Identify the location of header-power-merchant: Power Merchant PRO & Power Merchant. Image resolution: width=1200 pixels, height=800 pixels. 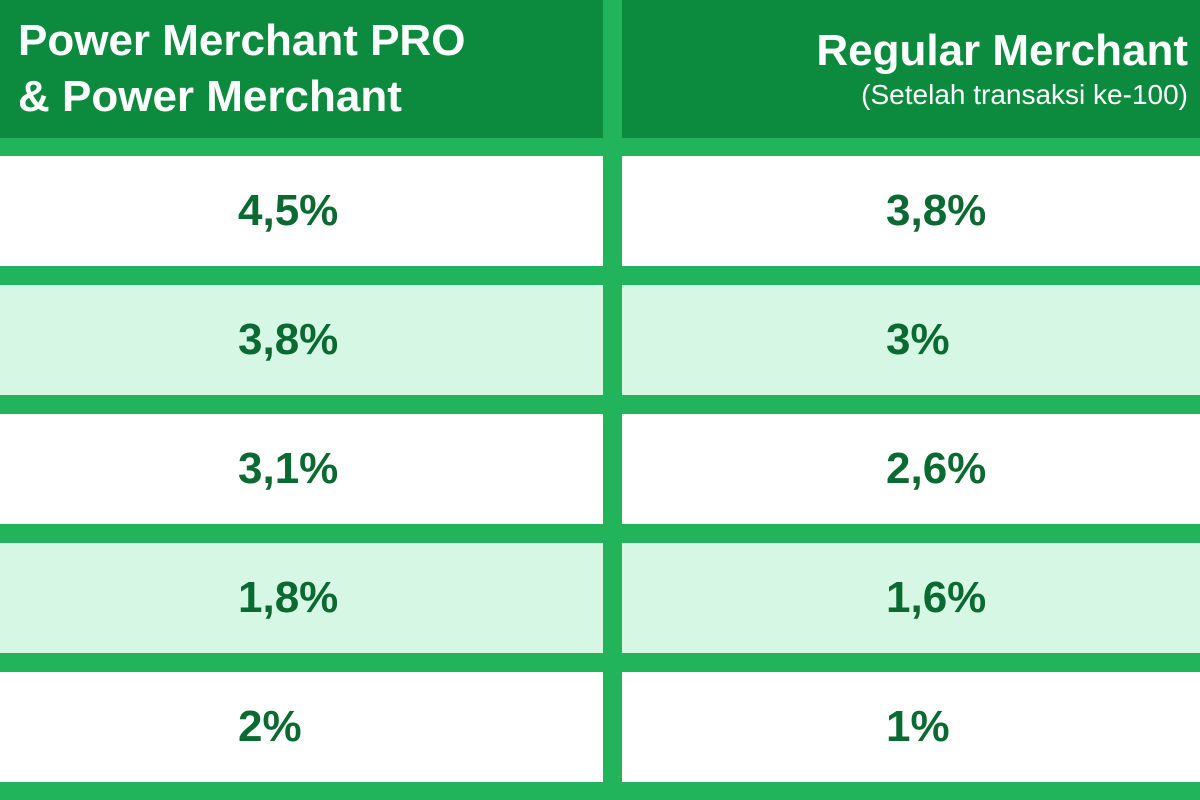
(301, 69).